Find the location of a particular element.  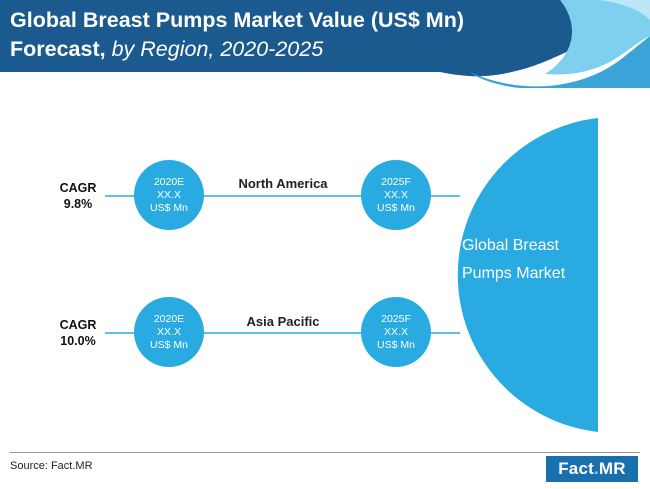

bubble-2020-north-america: 2020E XX.X US$ Mn is located at coordinates (169, 195).